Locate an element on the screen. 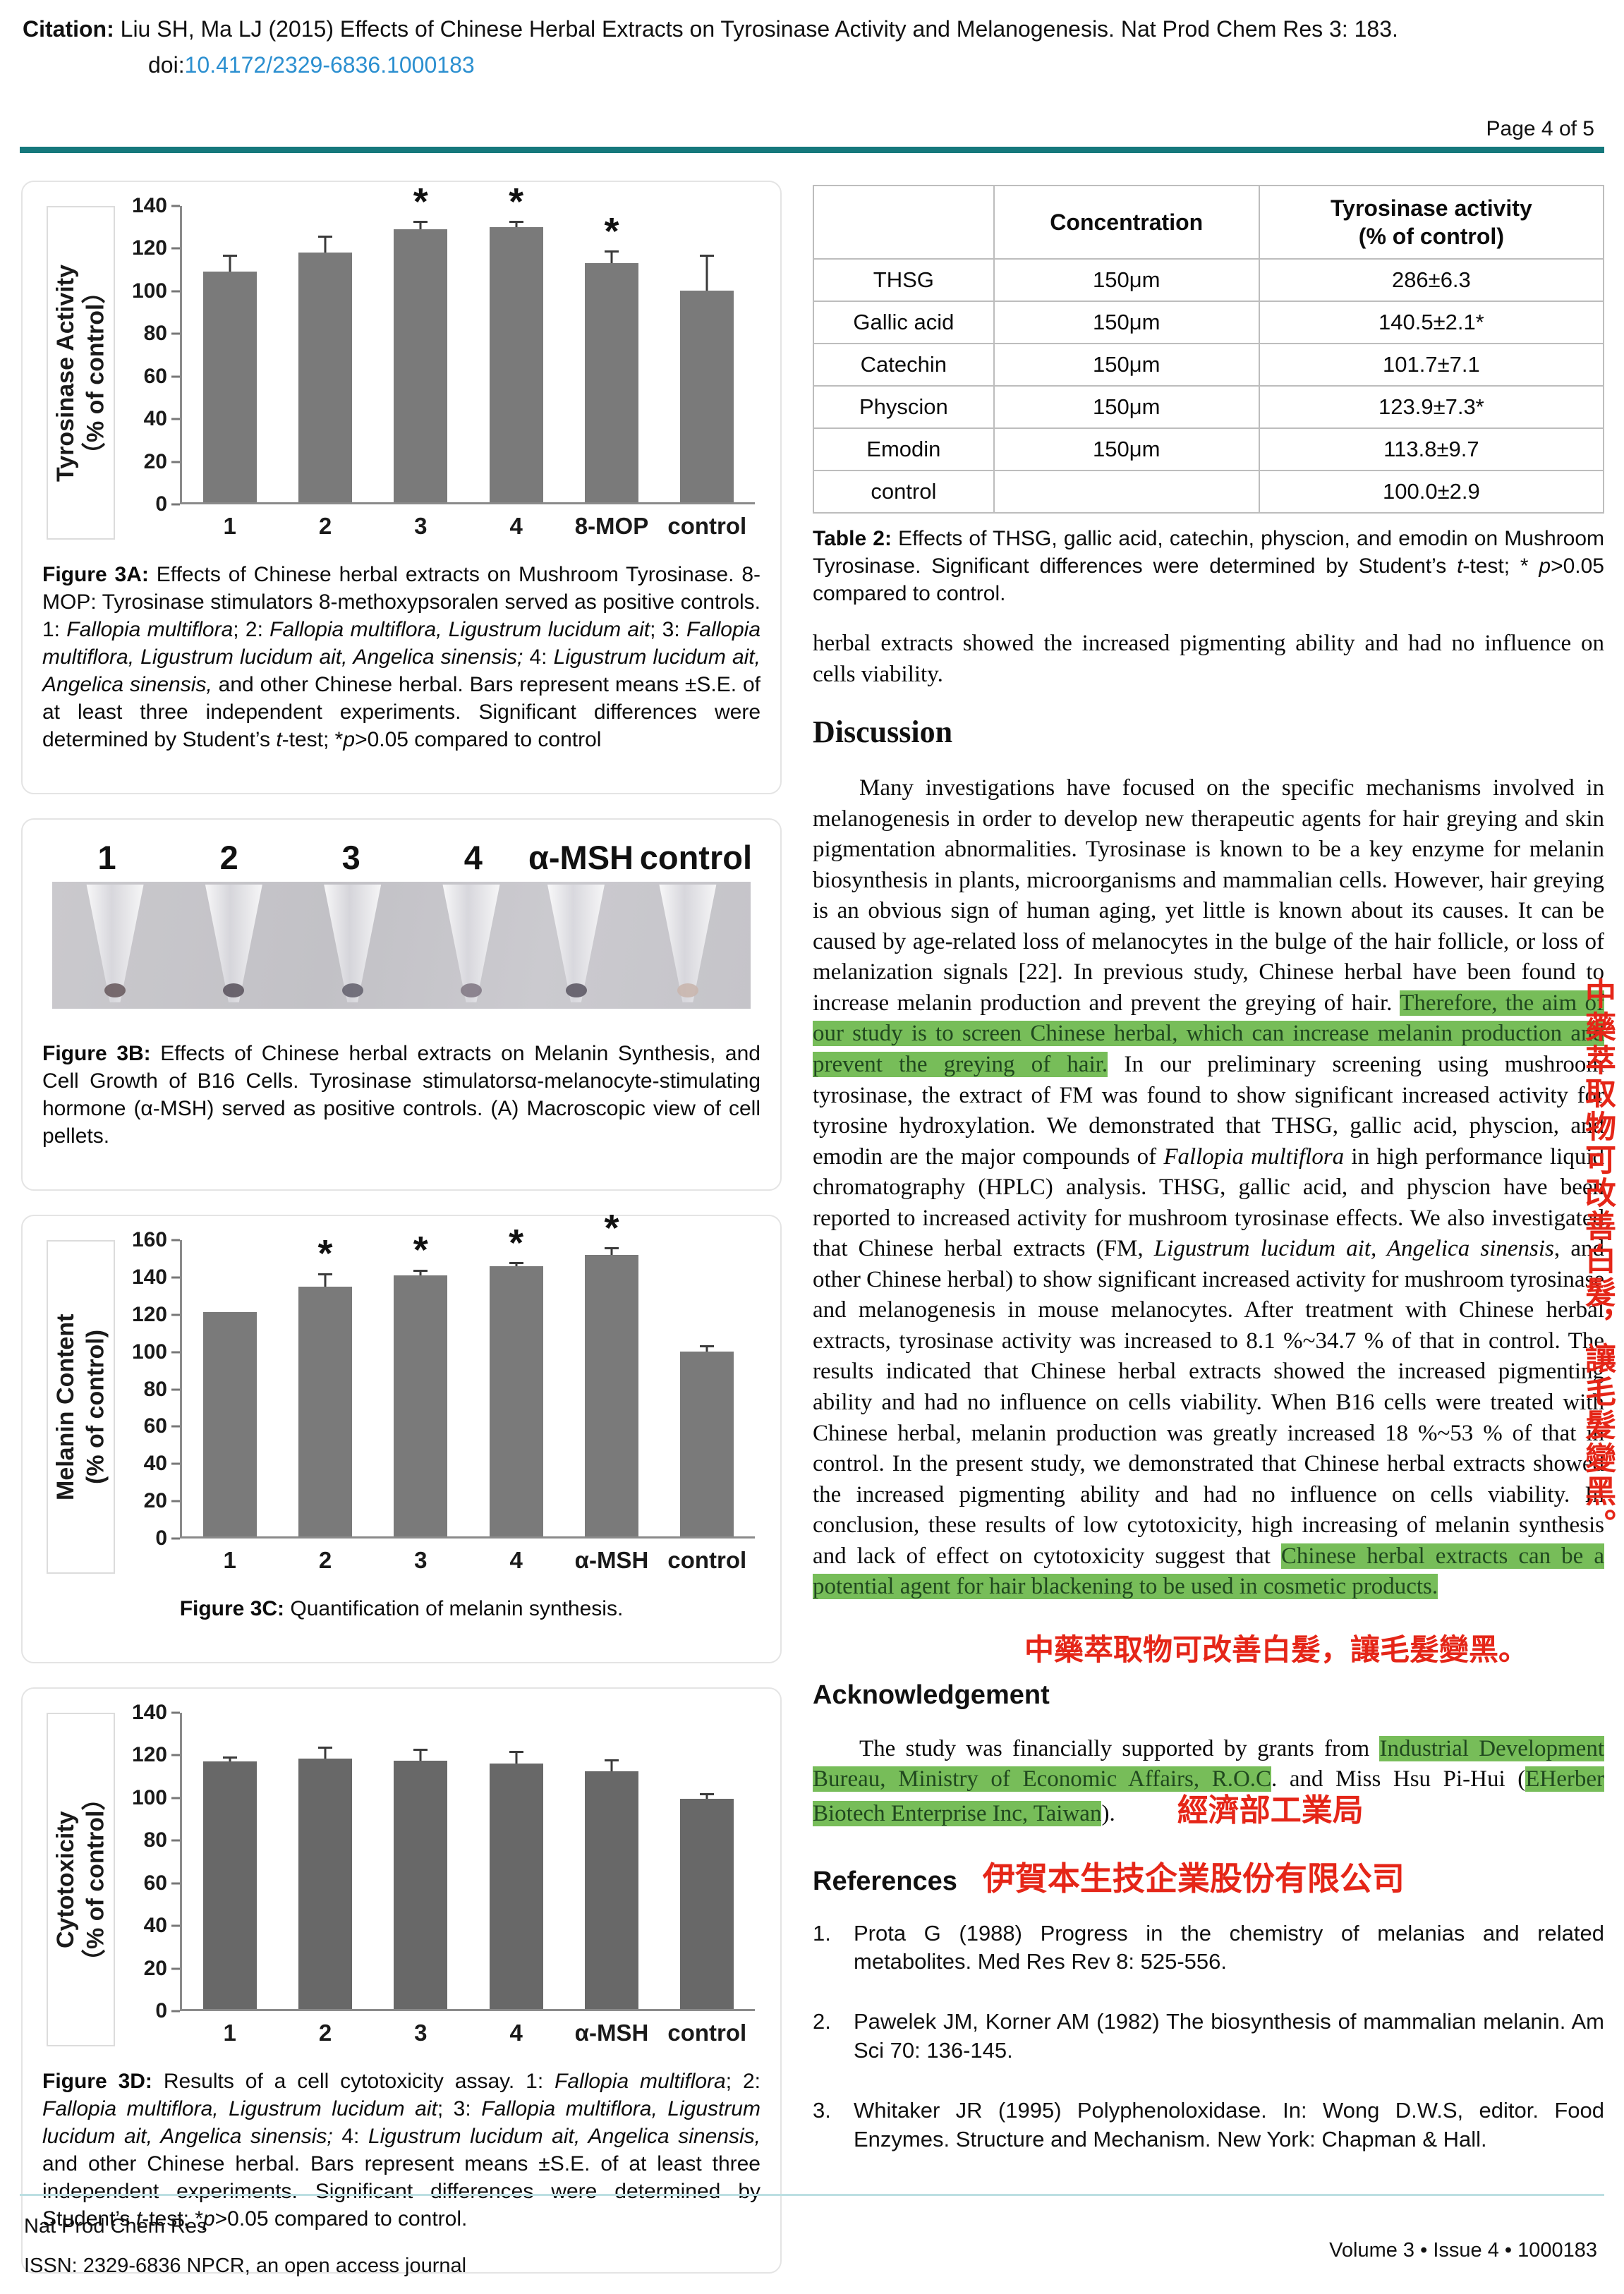 Image resolution: width=1624 pixels, height=2294 pixels. y-tick-label: 140 is located at coordinates (149, 1712).